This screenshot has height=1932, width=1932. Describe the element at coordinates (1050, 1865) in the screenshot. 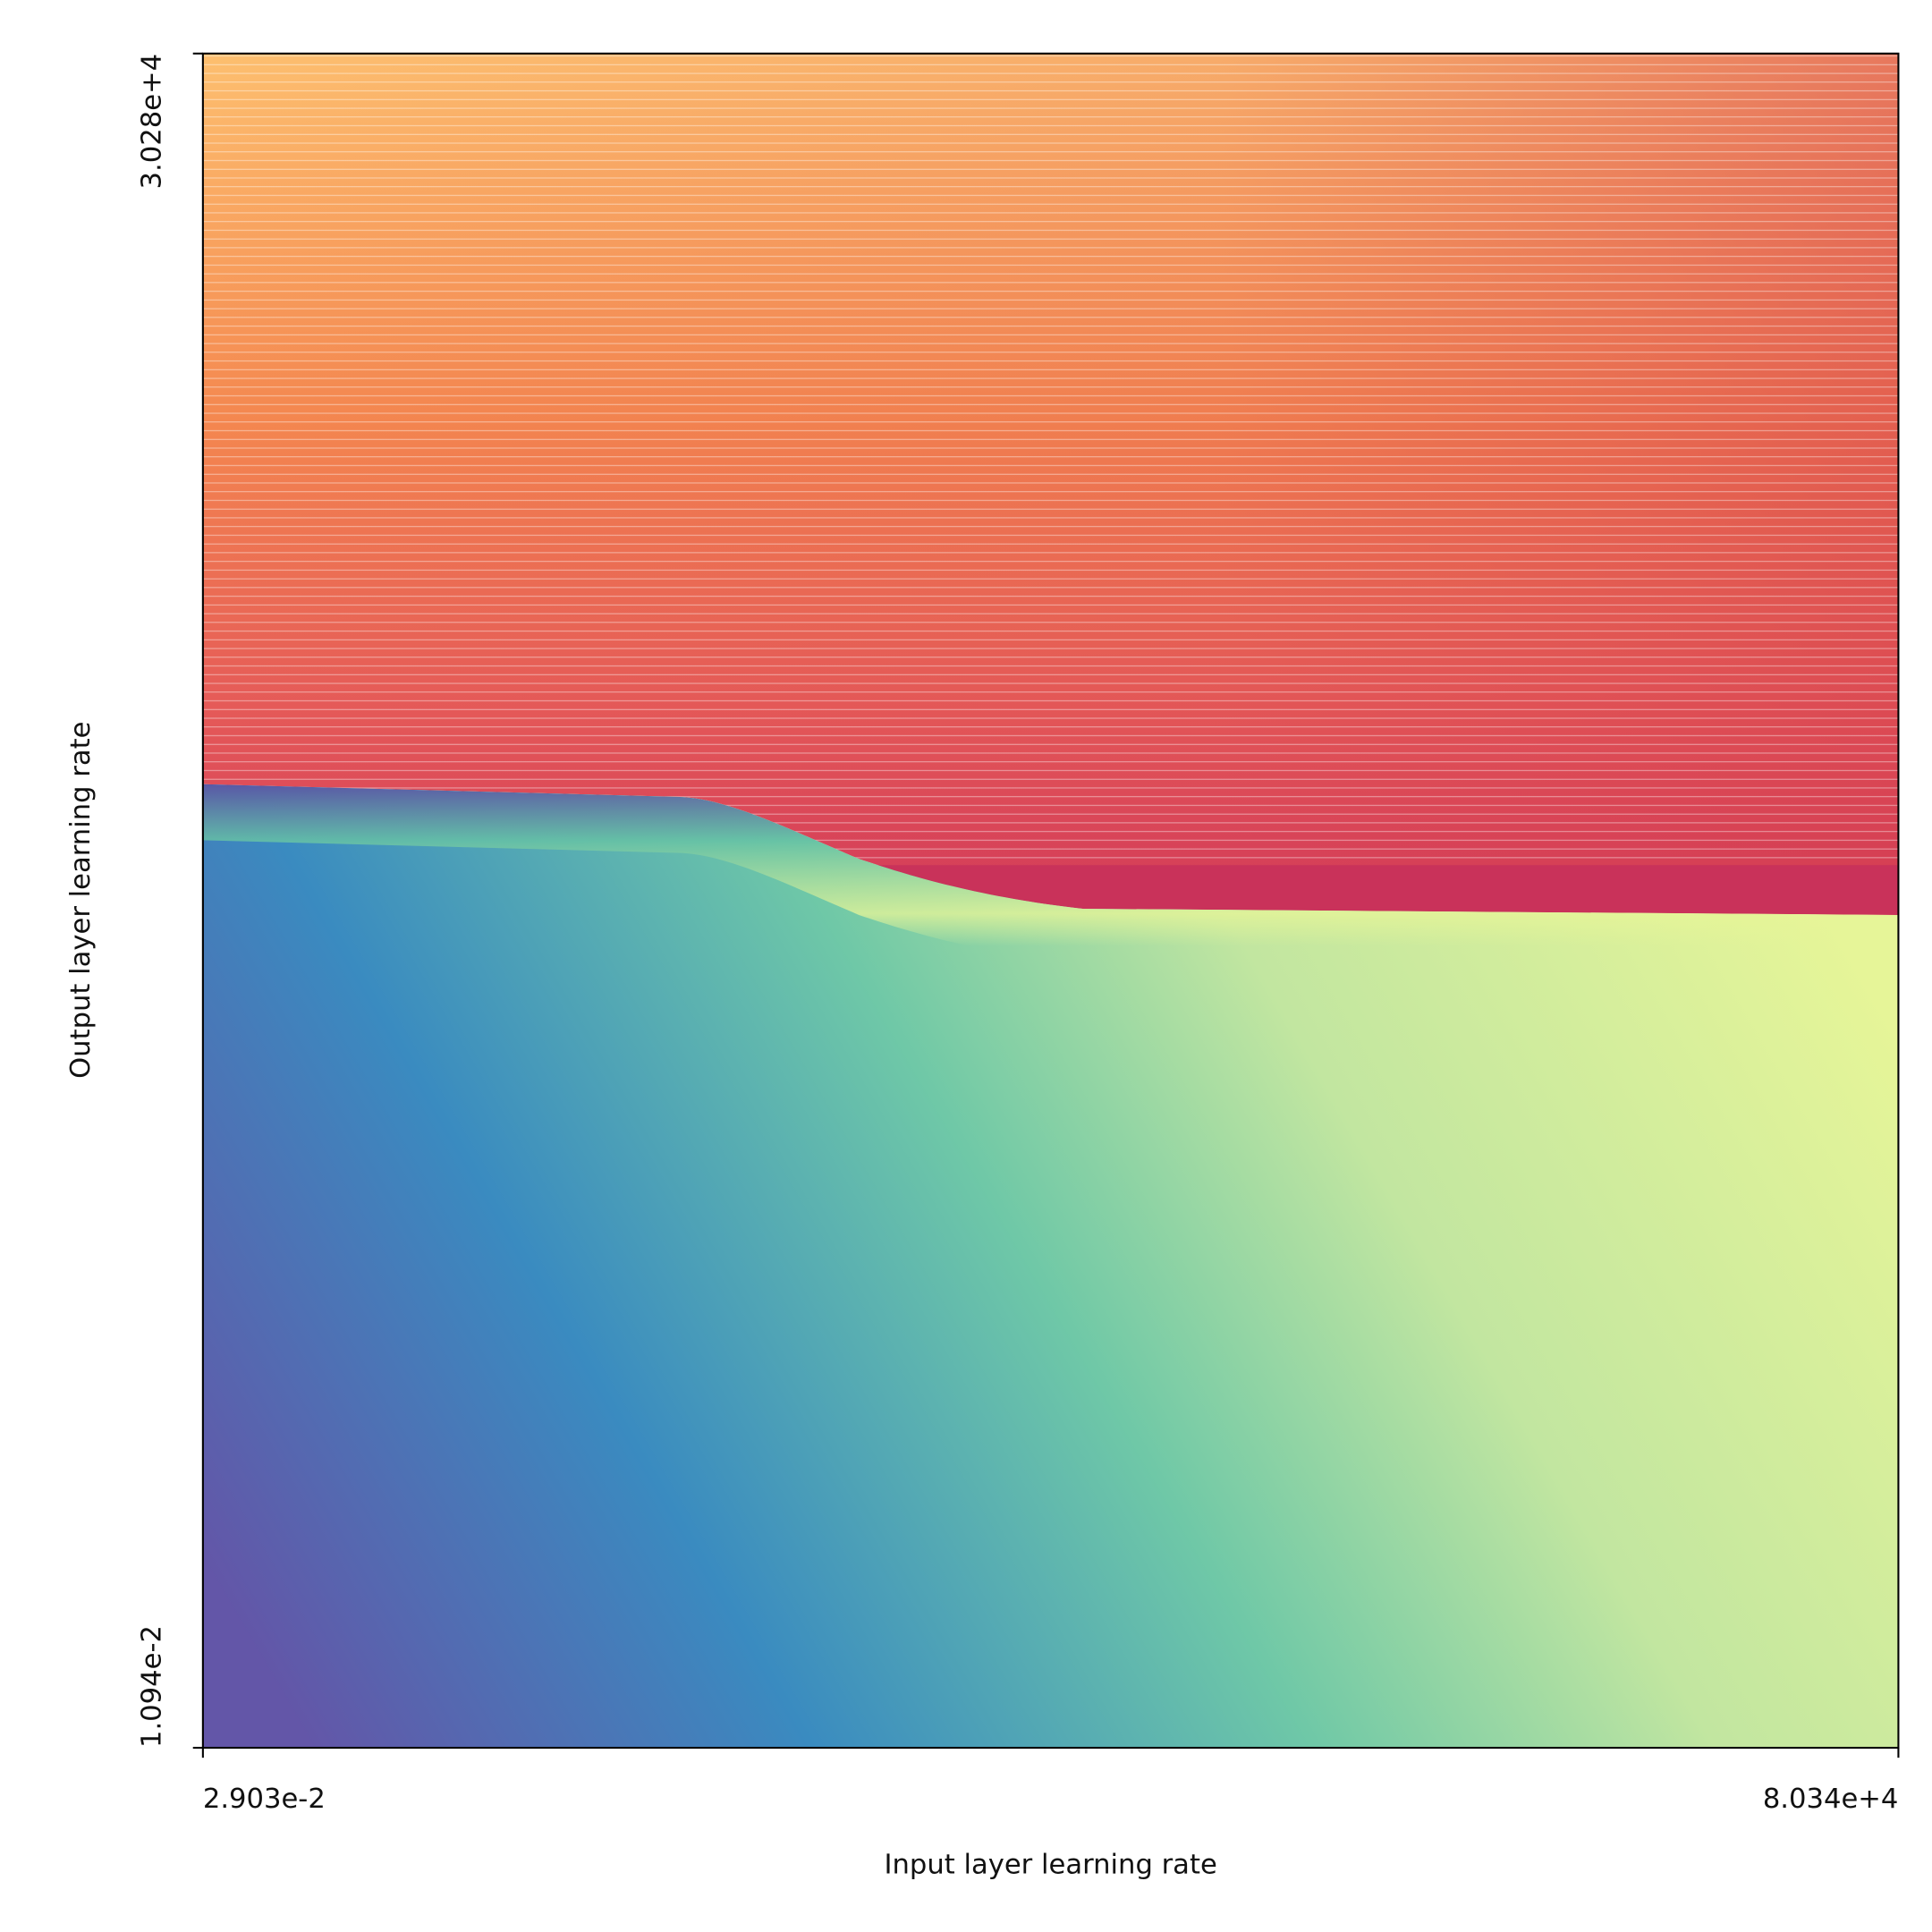

I see `x-axis-label: Input layer learning rate` at that location.